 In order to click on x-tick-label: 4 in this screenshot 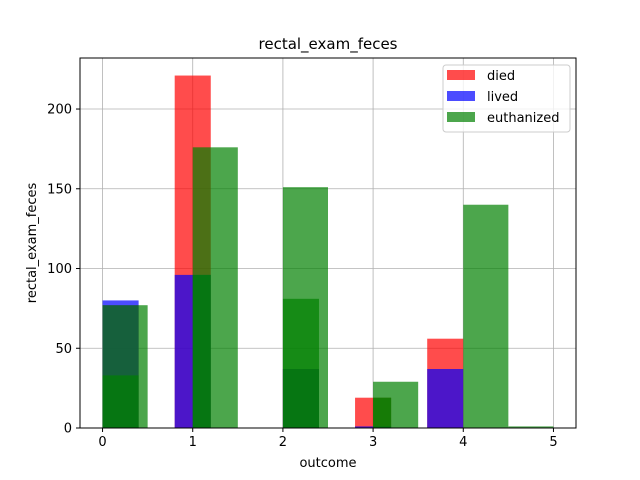, I will do `click(463, 442)`.